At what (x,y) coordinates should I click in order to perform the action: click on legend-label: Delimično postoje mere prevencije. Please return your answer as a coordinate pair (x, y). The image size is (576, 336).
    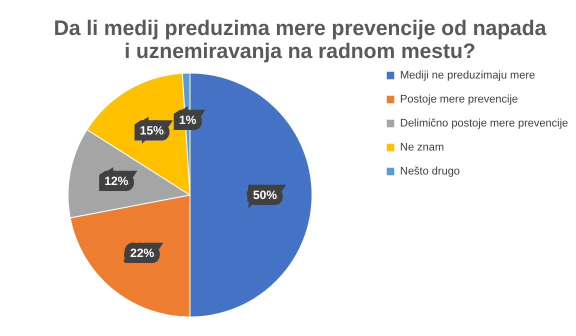
    Looking at the image, I should click on (484, 124).